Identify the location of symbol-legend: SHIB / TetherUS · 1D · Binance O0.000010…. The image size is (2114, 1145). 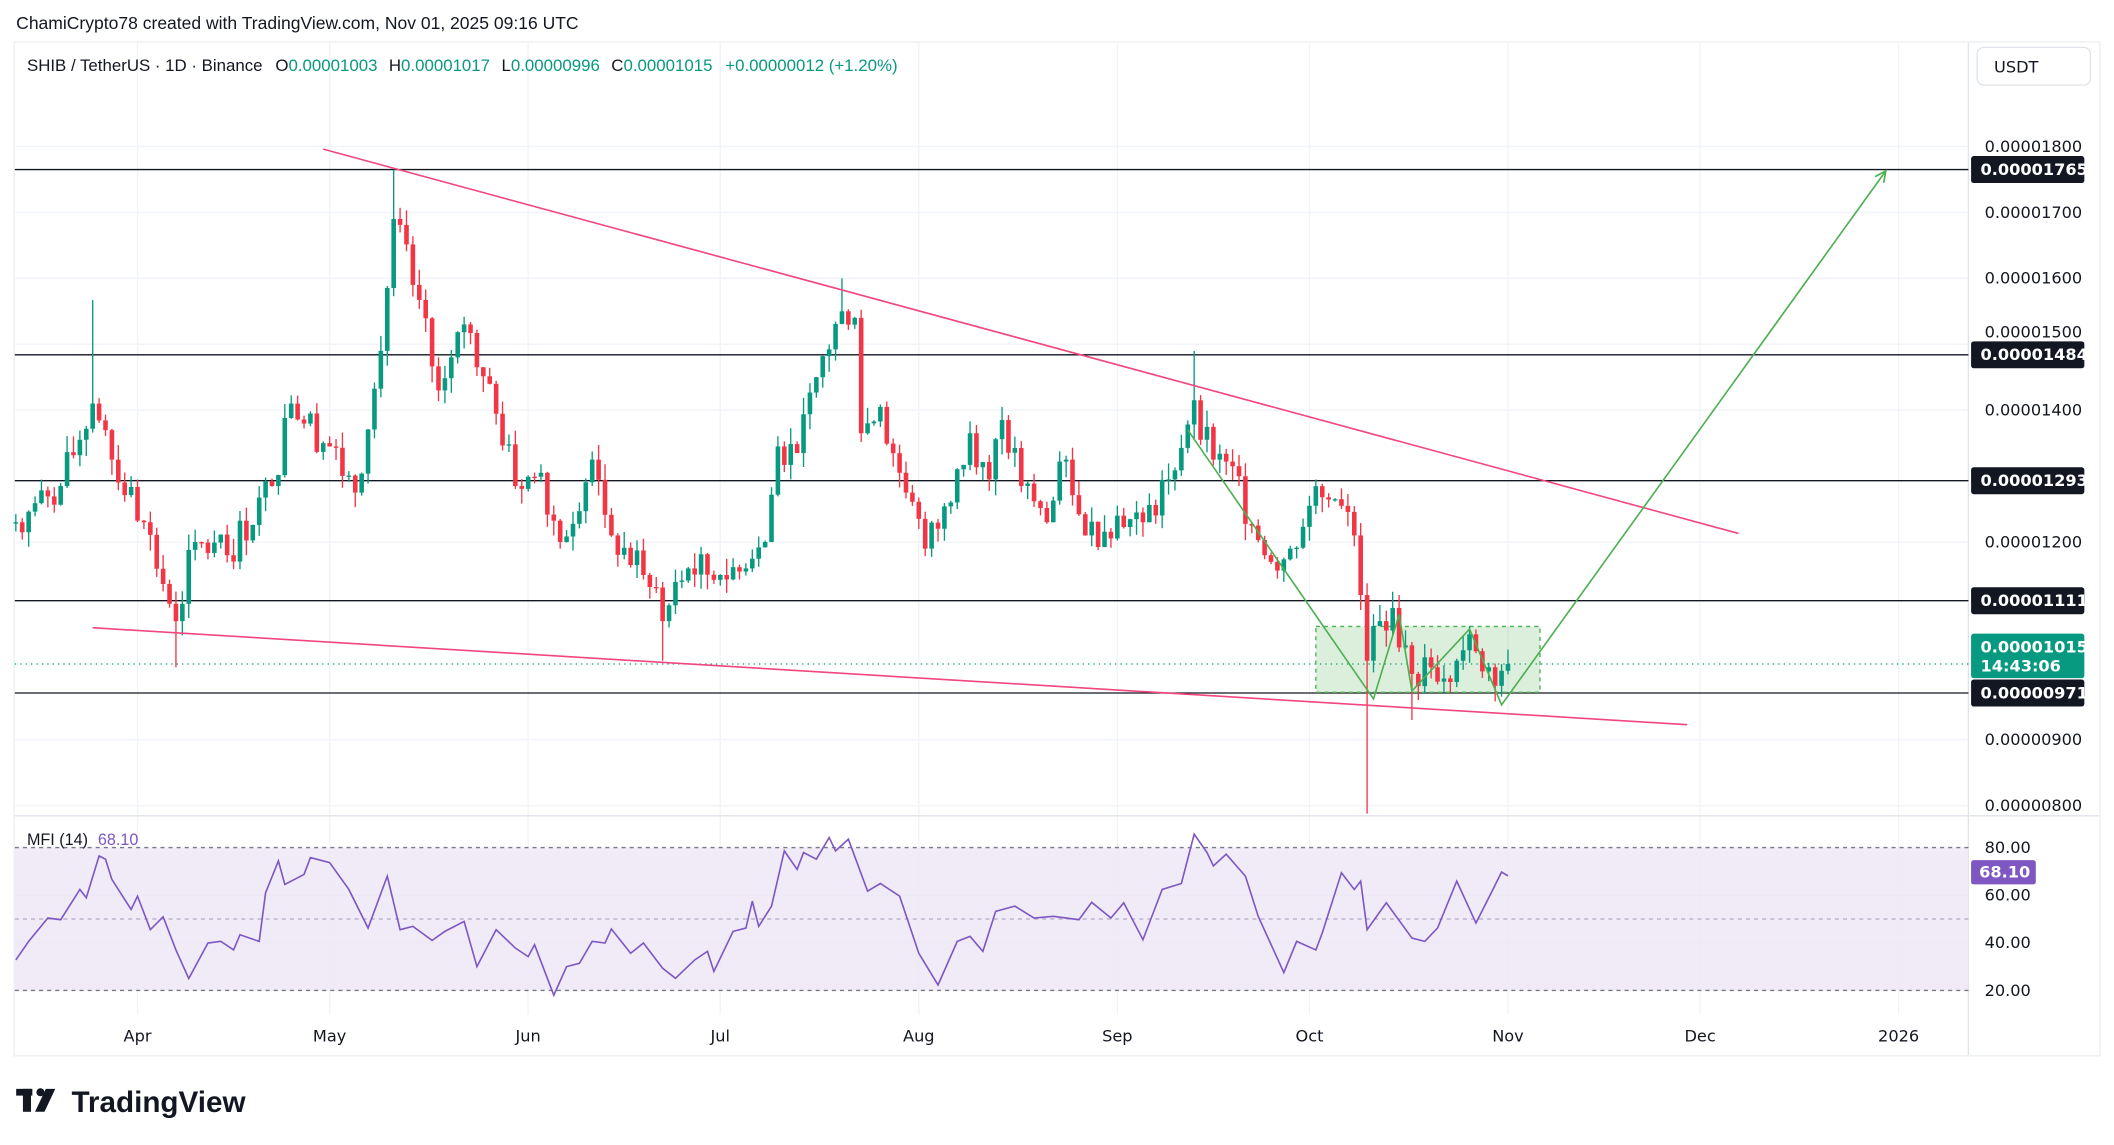
(462, 65).